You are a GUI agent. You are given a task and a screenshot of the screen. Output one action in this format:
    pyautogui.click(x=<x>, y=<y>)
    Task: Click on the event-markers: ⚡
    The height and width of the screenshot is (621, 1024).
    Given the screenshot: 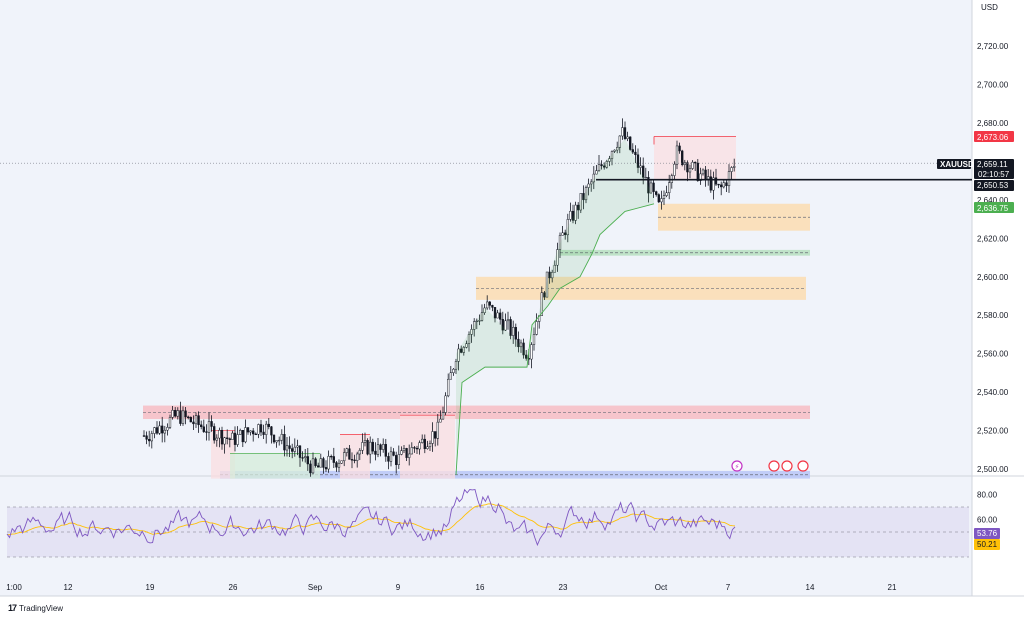 What is the action you would take?
    pyautogui.click(x=770, y=466)
    